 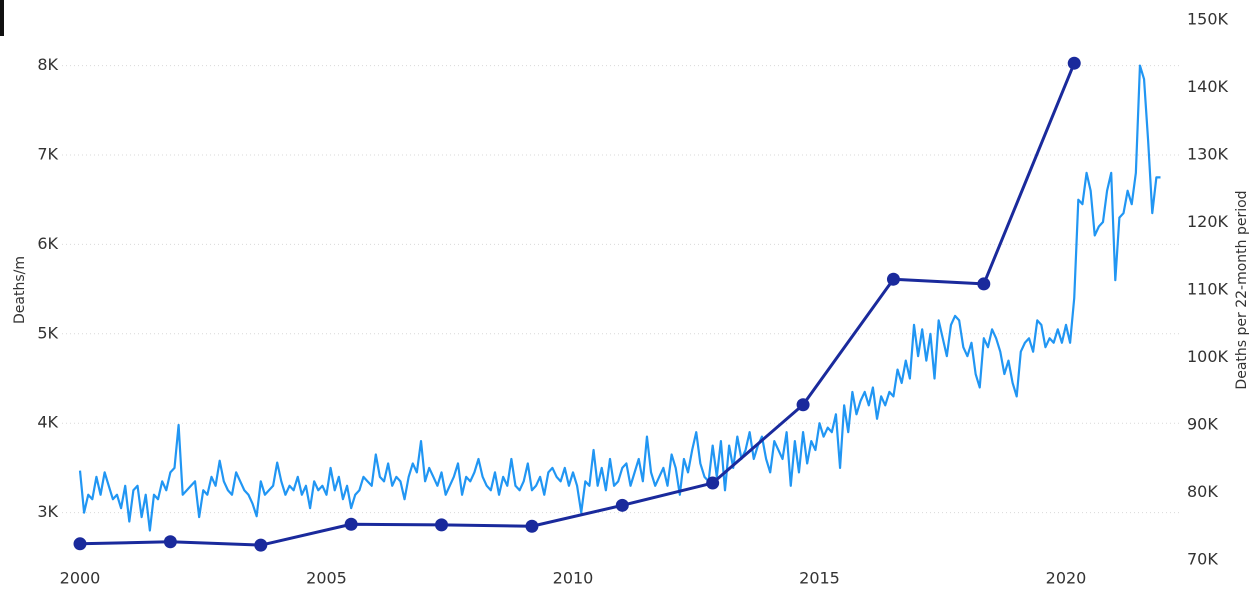 I want to click on y2-tick-label: 150K, so click(x=1208, y=19).